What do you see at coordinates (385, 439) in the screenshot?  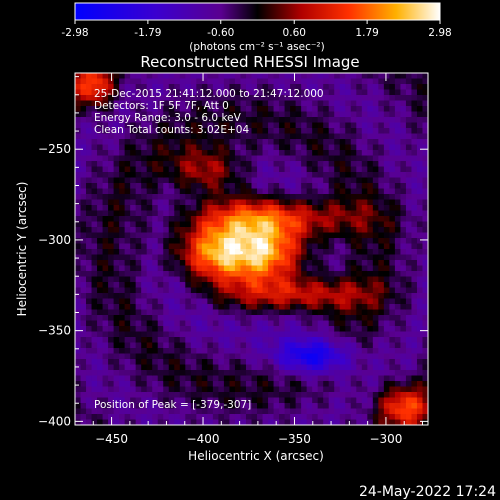 I see `x-tick-label: −300` at bounding box center [385, 439].